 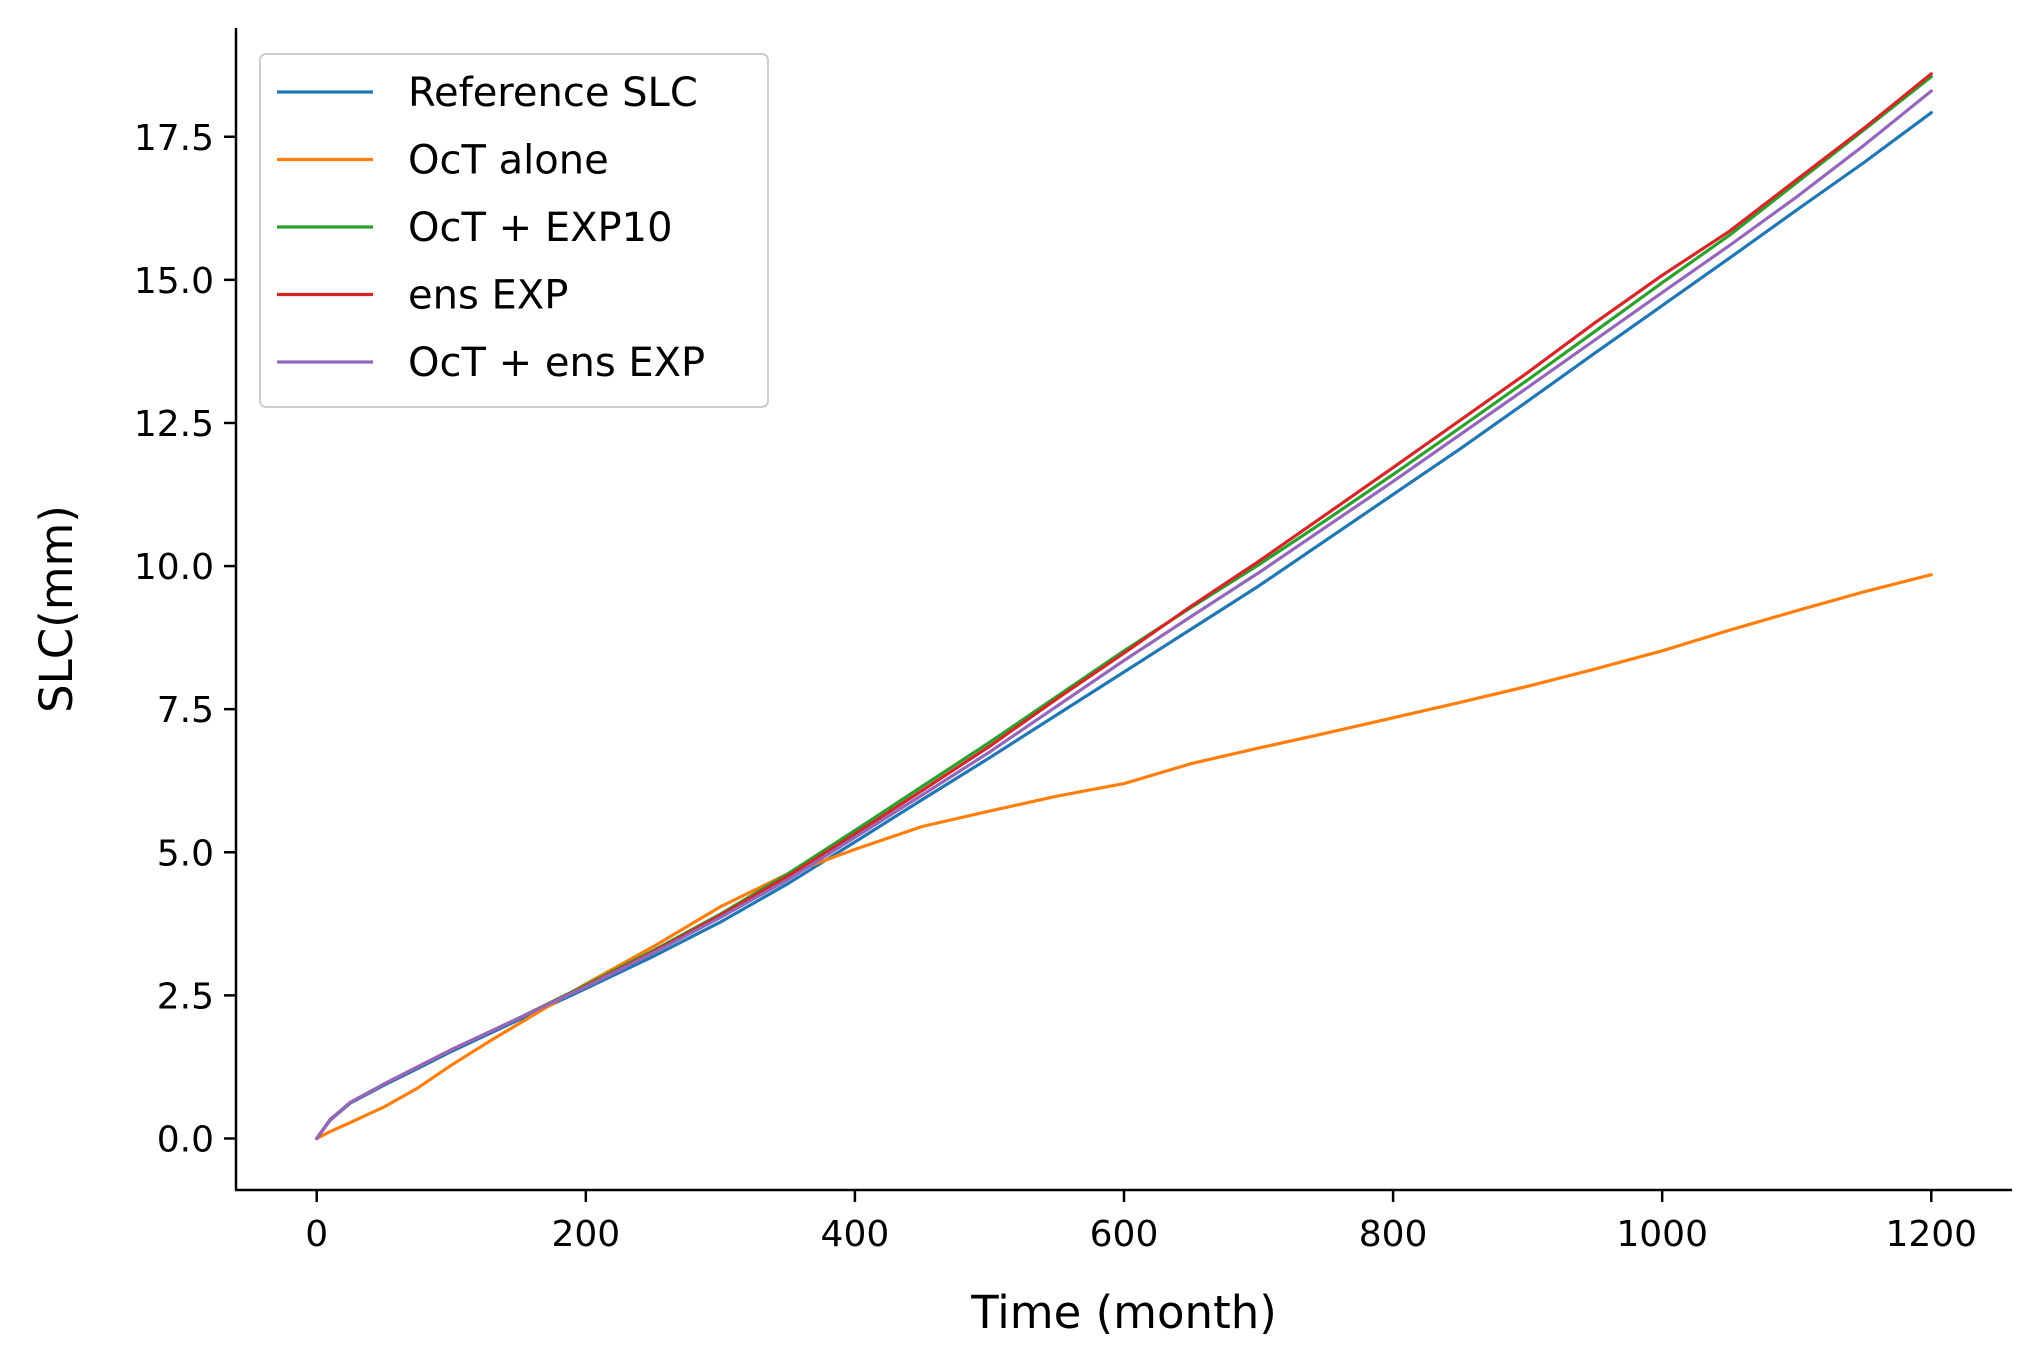 What do you see at coordinates (185, 710) in the screenshot?
I see `y-tick-label: 7.5` at bounding box center [185, 710].